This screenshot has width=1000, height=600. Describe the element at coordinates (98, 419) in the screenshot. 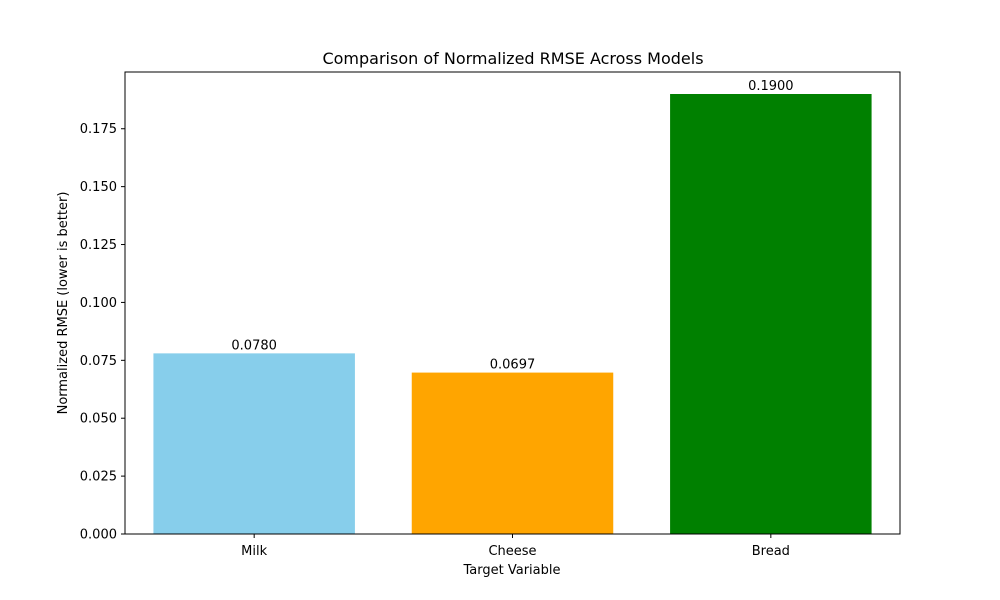

I see `y-tick-label: 0.050` at that location.